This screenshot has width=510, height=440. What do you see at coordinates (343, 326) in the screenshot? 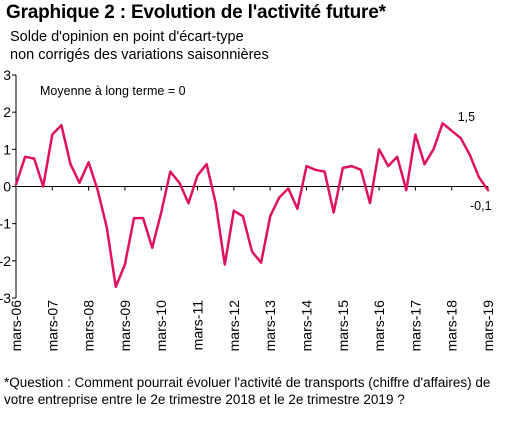
I see `x-tick-label: mars-15` at bounding box center [343, 326].